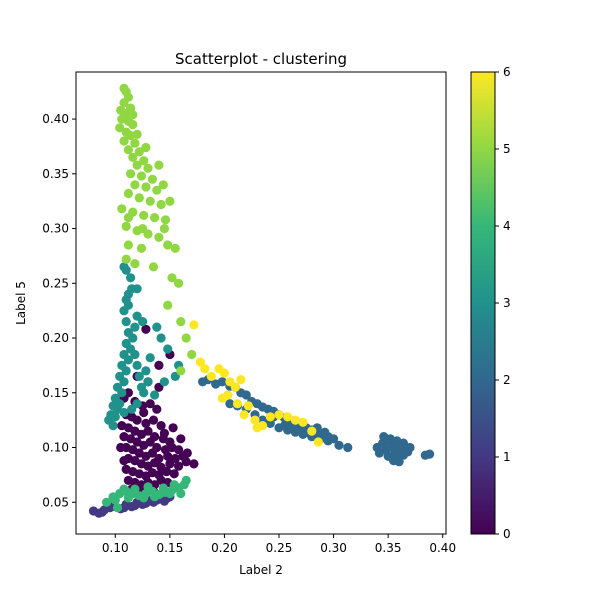 This screenshot has width=600, height=604. What do you see at coordinates (224, 548) in the screenshot?
I see `x-tick-label: 0.20` at bounding box center [224, 548].